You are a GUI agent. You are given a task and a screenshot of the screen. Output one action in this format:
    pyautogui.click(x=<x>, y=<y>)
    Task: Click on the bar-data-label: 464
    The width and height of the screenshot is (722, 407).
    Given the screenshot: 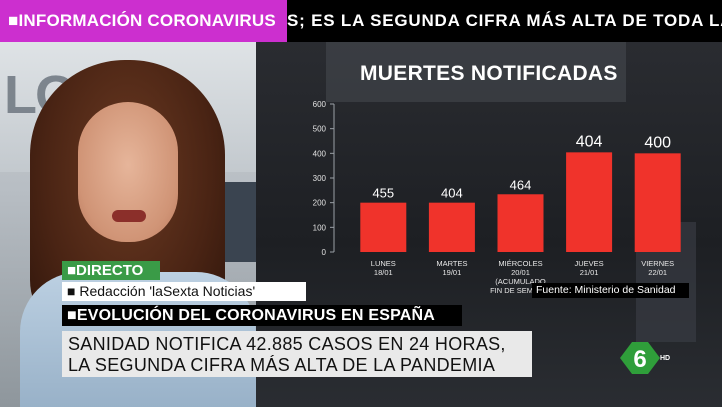 What is the action you would take?
    pyautogui.click(x=521, y=184)
    